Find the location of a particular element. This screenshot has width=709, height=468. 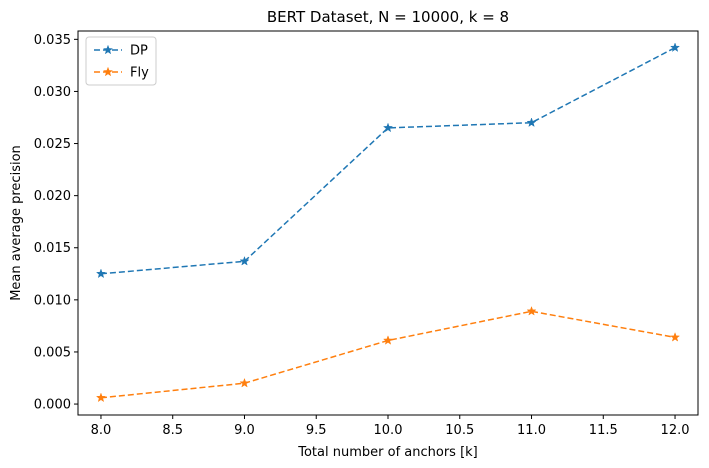

x-tick-label: 8.0 is located at coordinates (101, 430).